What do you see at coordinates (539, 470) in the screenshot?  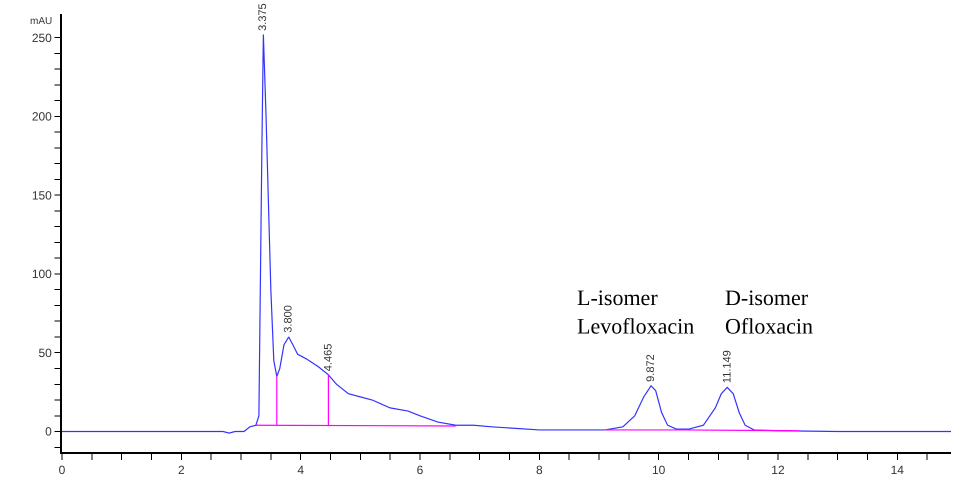 I see `x-tick-label: 8` at bounding box center [539, 470].